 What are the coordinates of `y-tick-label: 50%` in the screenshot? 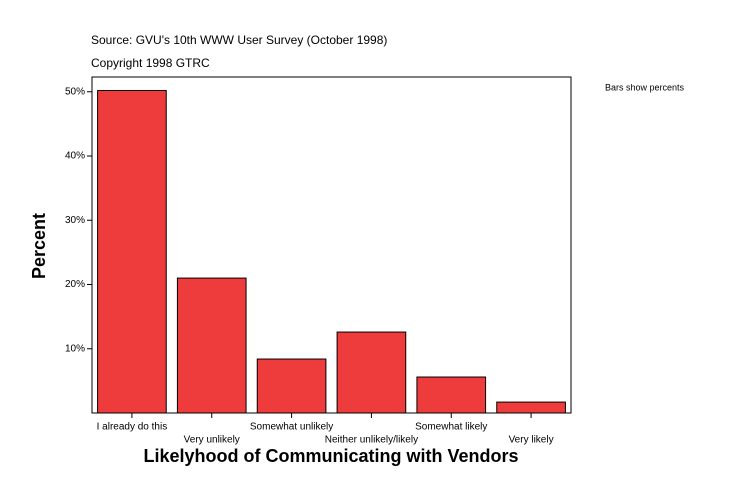 It's located at (75, 91).